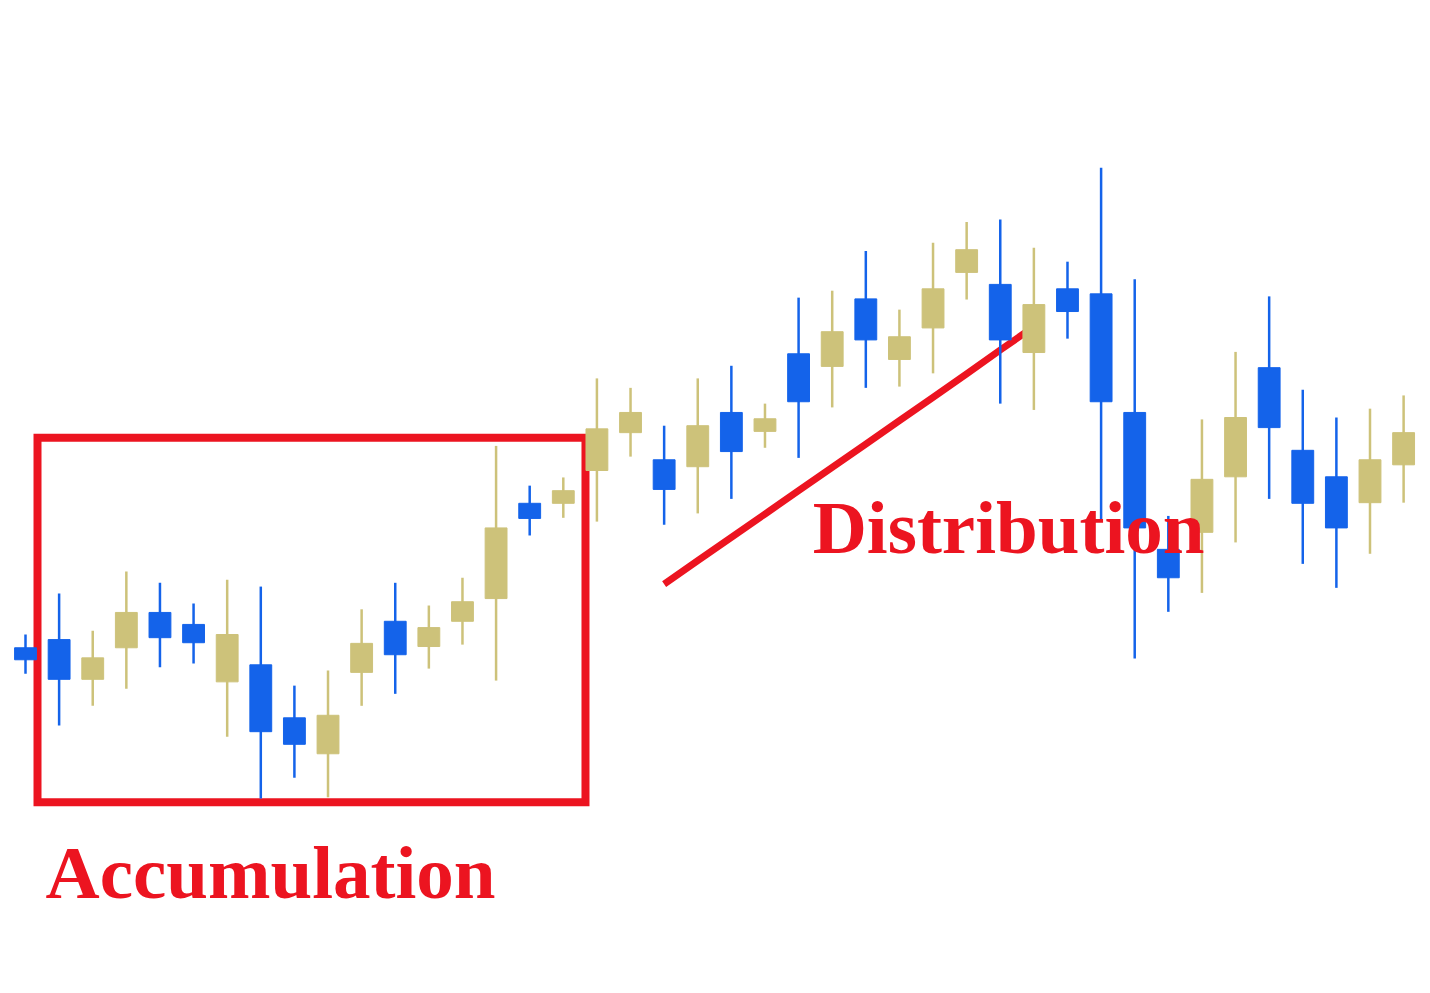  Describe the element at coordinates (270, 872) in the screenshot. I see `text: Accumulation` at that location.